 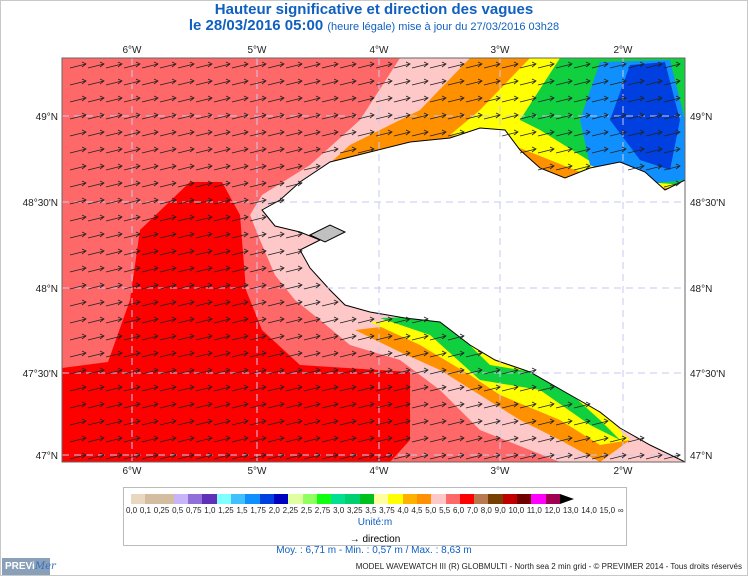 What do you see at coordinates (327, 233) in the screenshot?
I see `rade-de-brest` at bounding box center [327, 233].